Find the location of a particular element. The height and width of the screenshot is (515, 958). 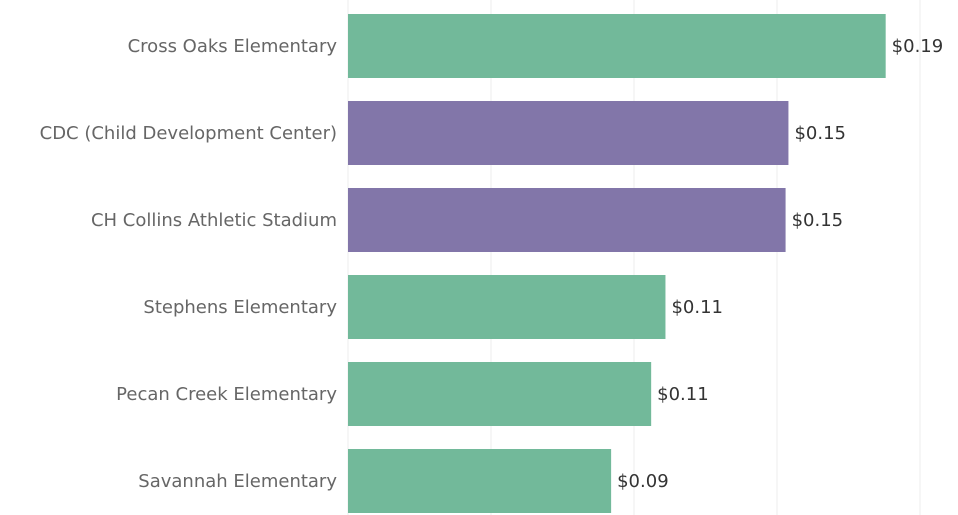

category-label: CDC (Child Development Center) is located at coordinates (188, 133).